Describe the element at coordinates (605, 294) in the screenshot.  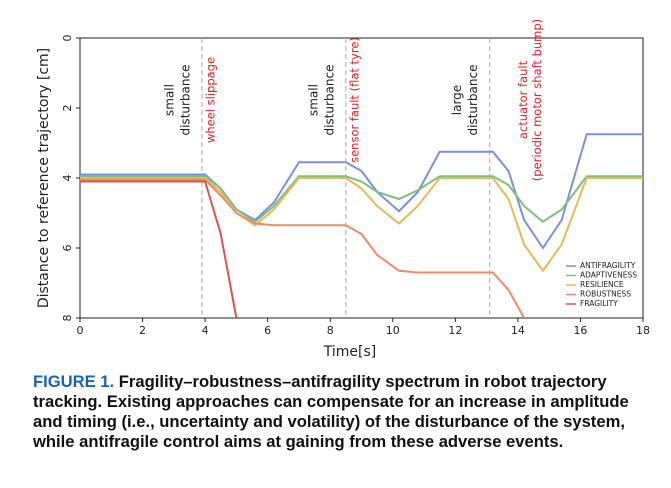
I see `legend-label: ROBUSTNESS` at that location.